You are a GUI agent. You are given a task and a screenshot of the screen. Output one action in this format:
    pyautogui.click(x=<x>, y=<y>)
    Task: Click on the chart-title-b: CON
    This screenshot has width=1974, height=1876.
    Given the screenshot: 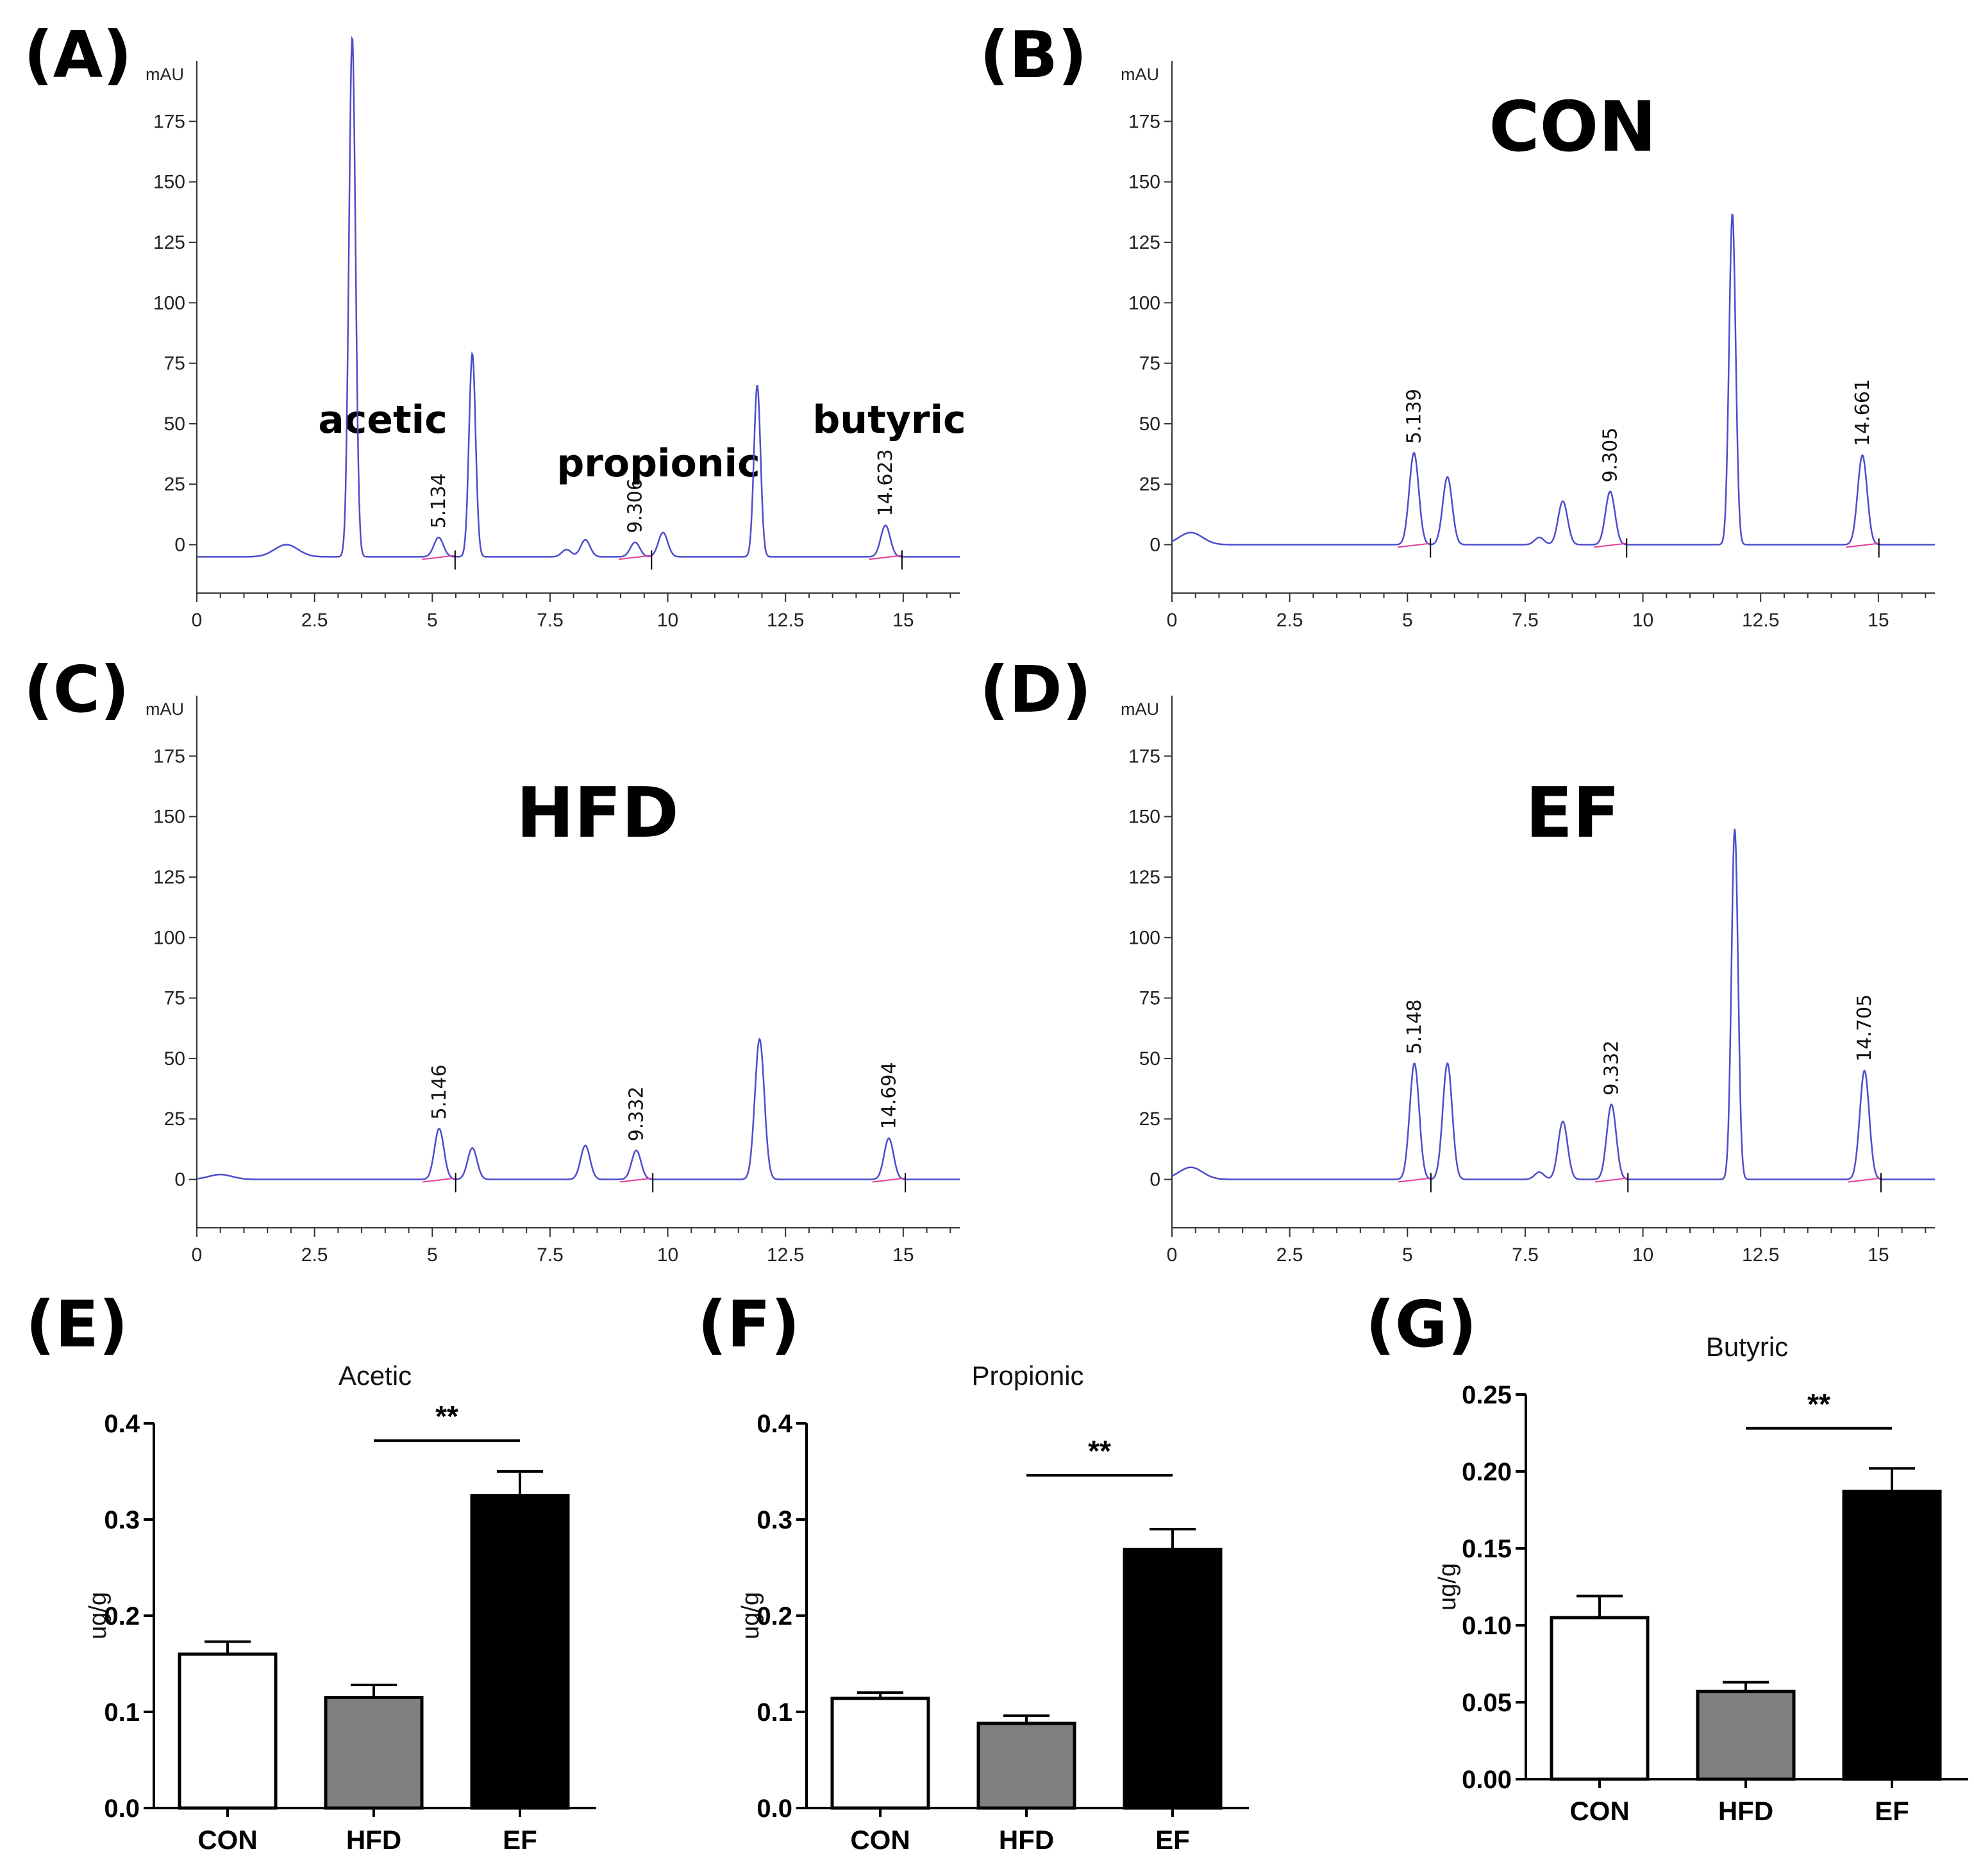 What is the action you would take?
    pyautogui.click(x=1572, y=127)
    